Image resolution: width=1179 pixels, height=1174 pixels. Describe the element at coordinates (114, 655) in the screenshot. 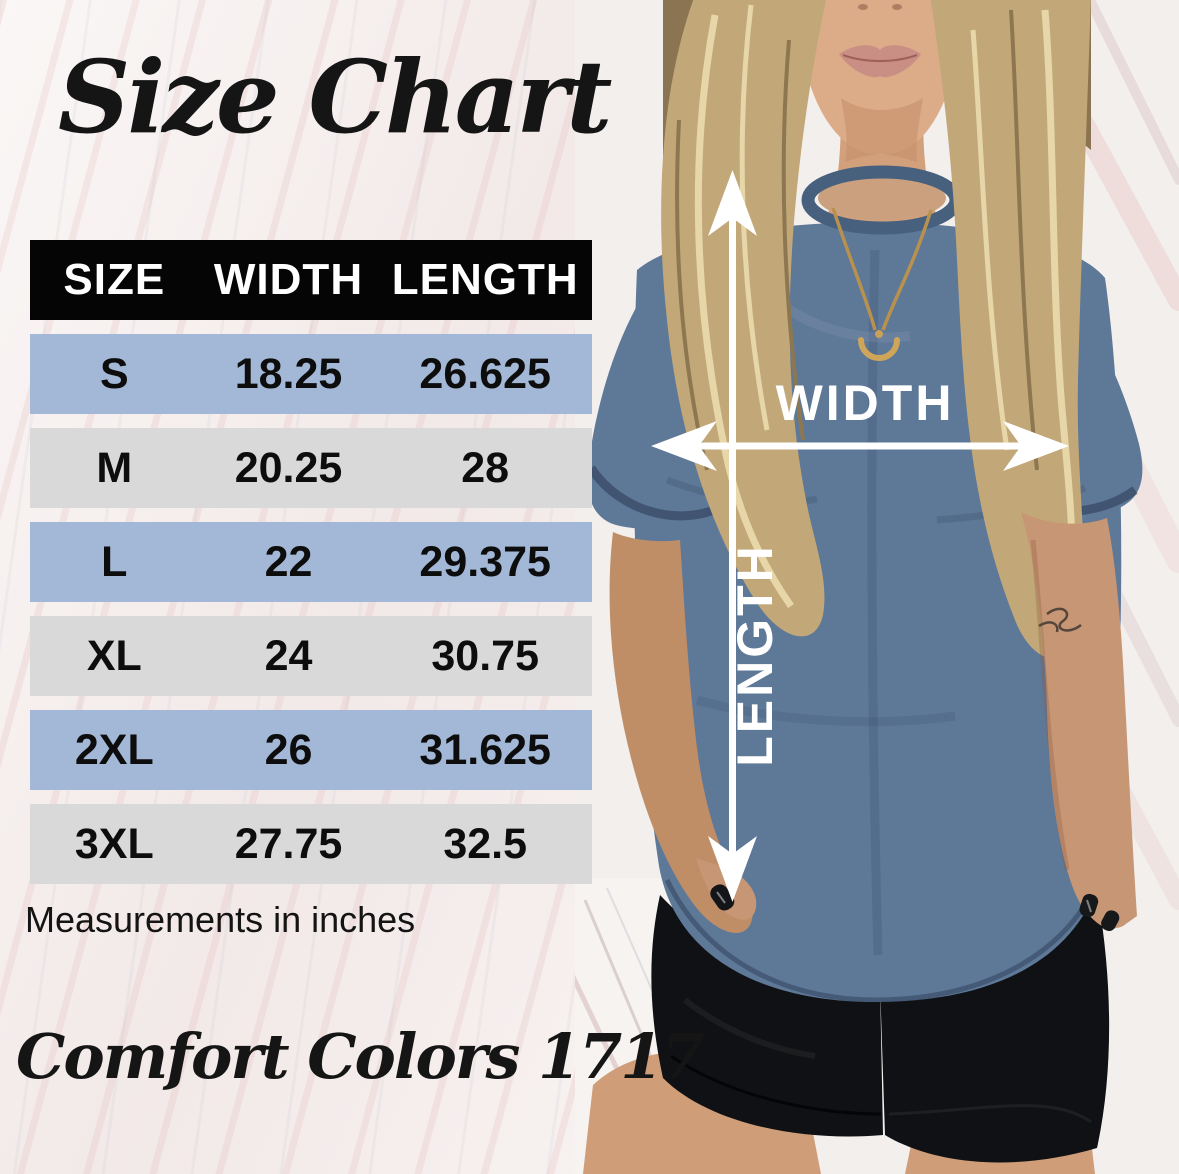

I see `cell-size: XL` at that location.